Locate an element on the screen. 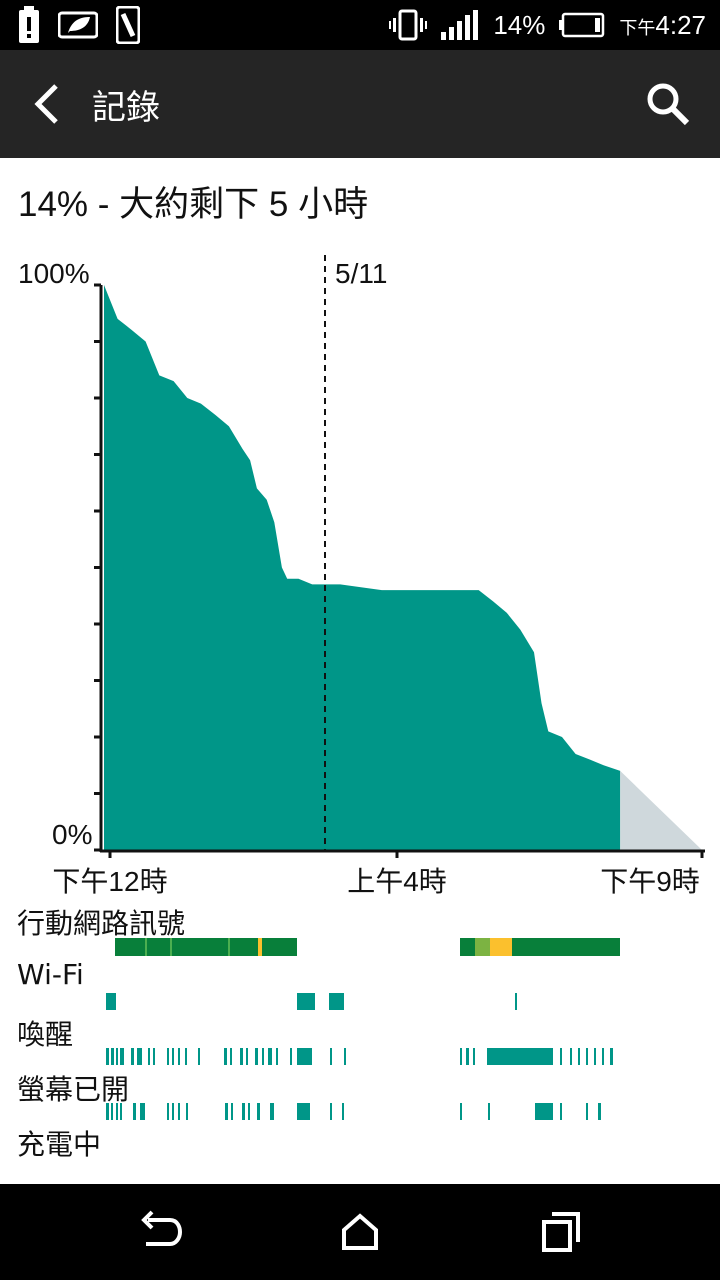  clock-time: 4:27 is located at coordinates (680, 24).